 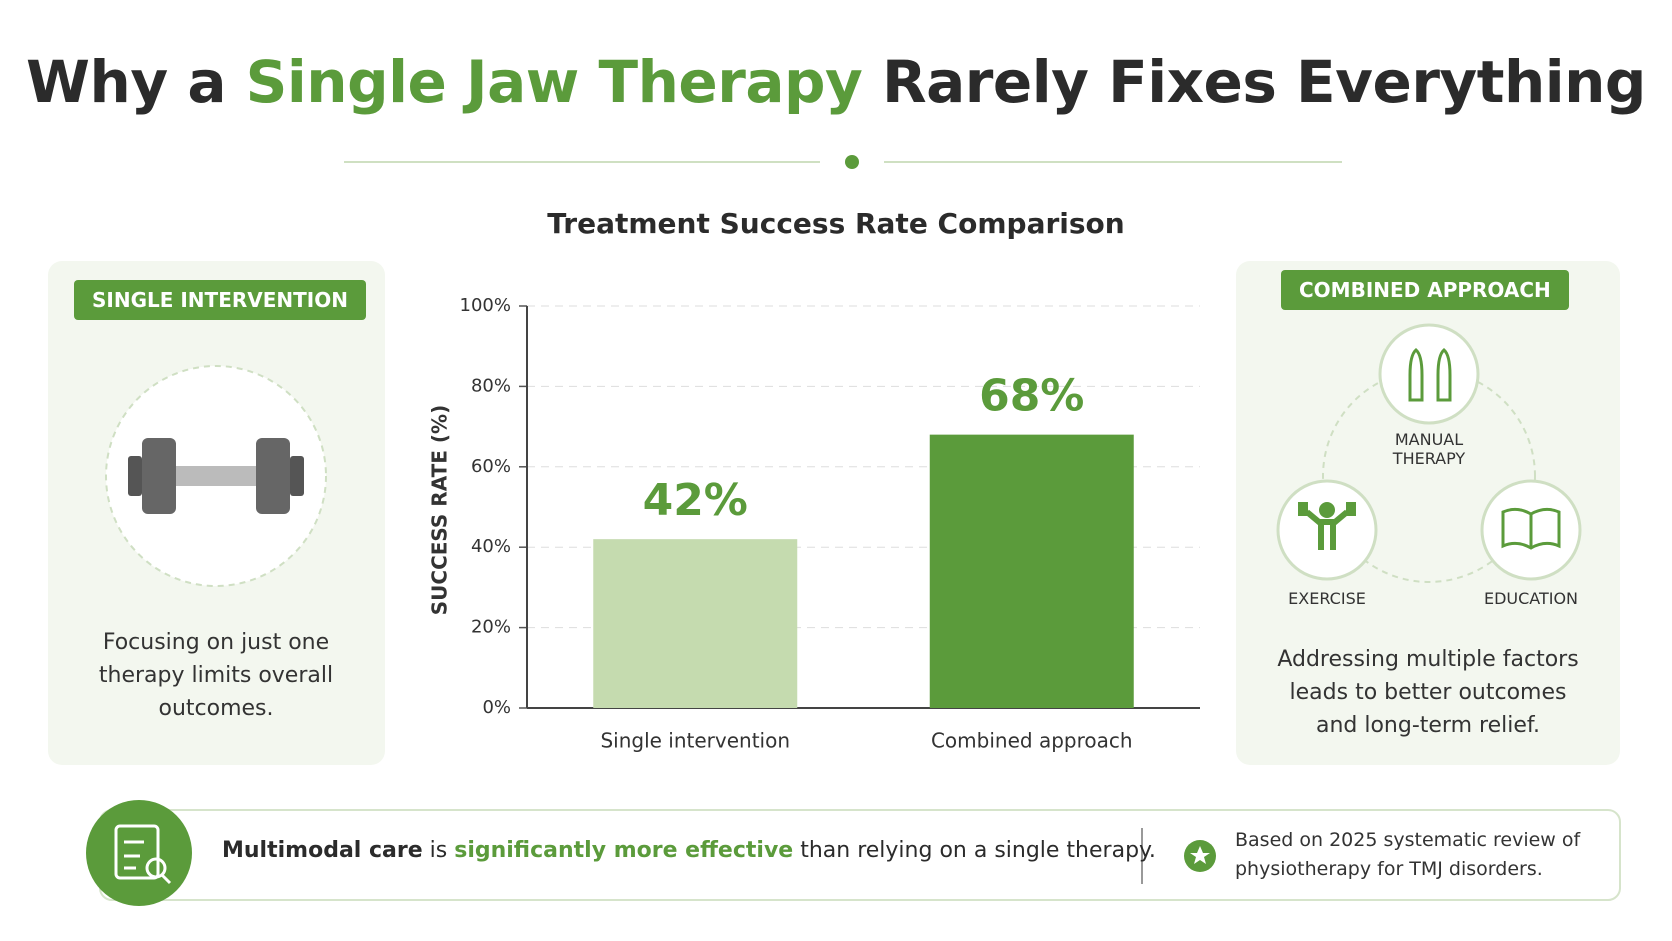 I want to click on footer-icon, so click(x=139, y=853).